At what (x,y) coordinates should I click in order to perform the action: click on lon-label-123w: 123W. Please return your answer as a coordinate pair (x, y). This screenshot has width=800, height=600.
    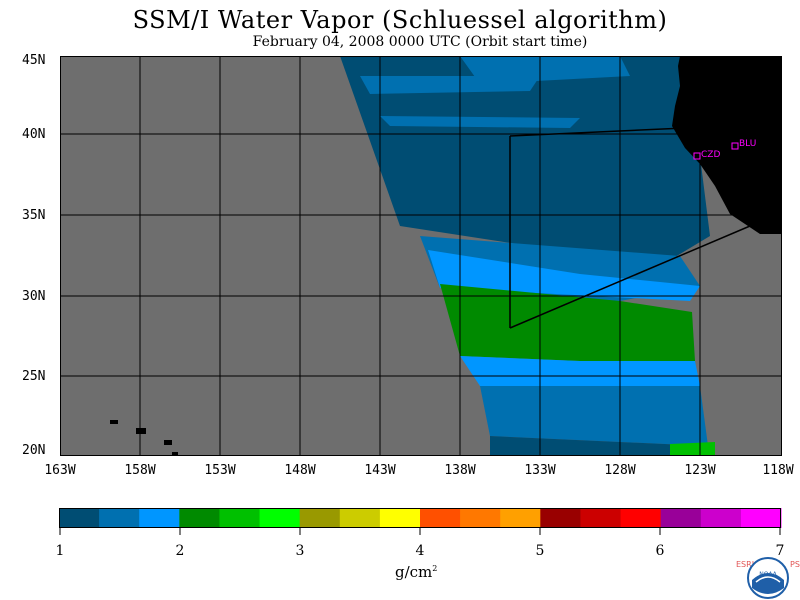
    Looking at the image, I should click on (700, 470).